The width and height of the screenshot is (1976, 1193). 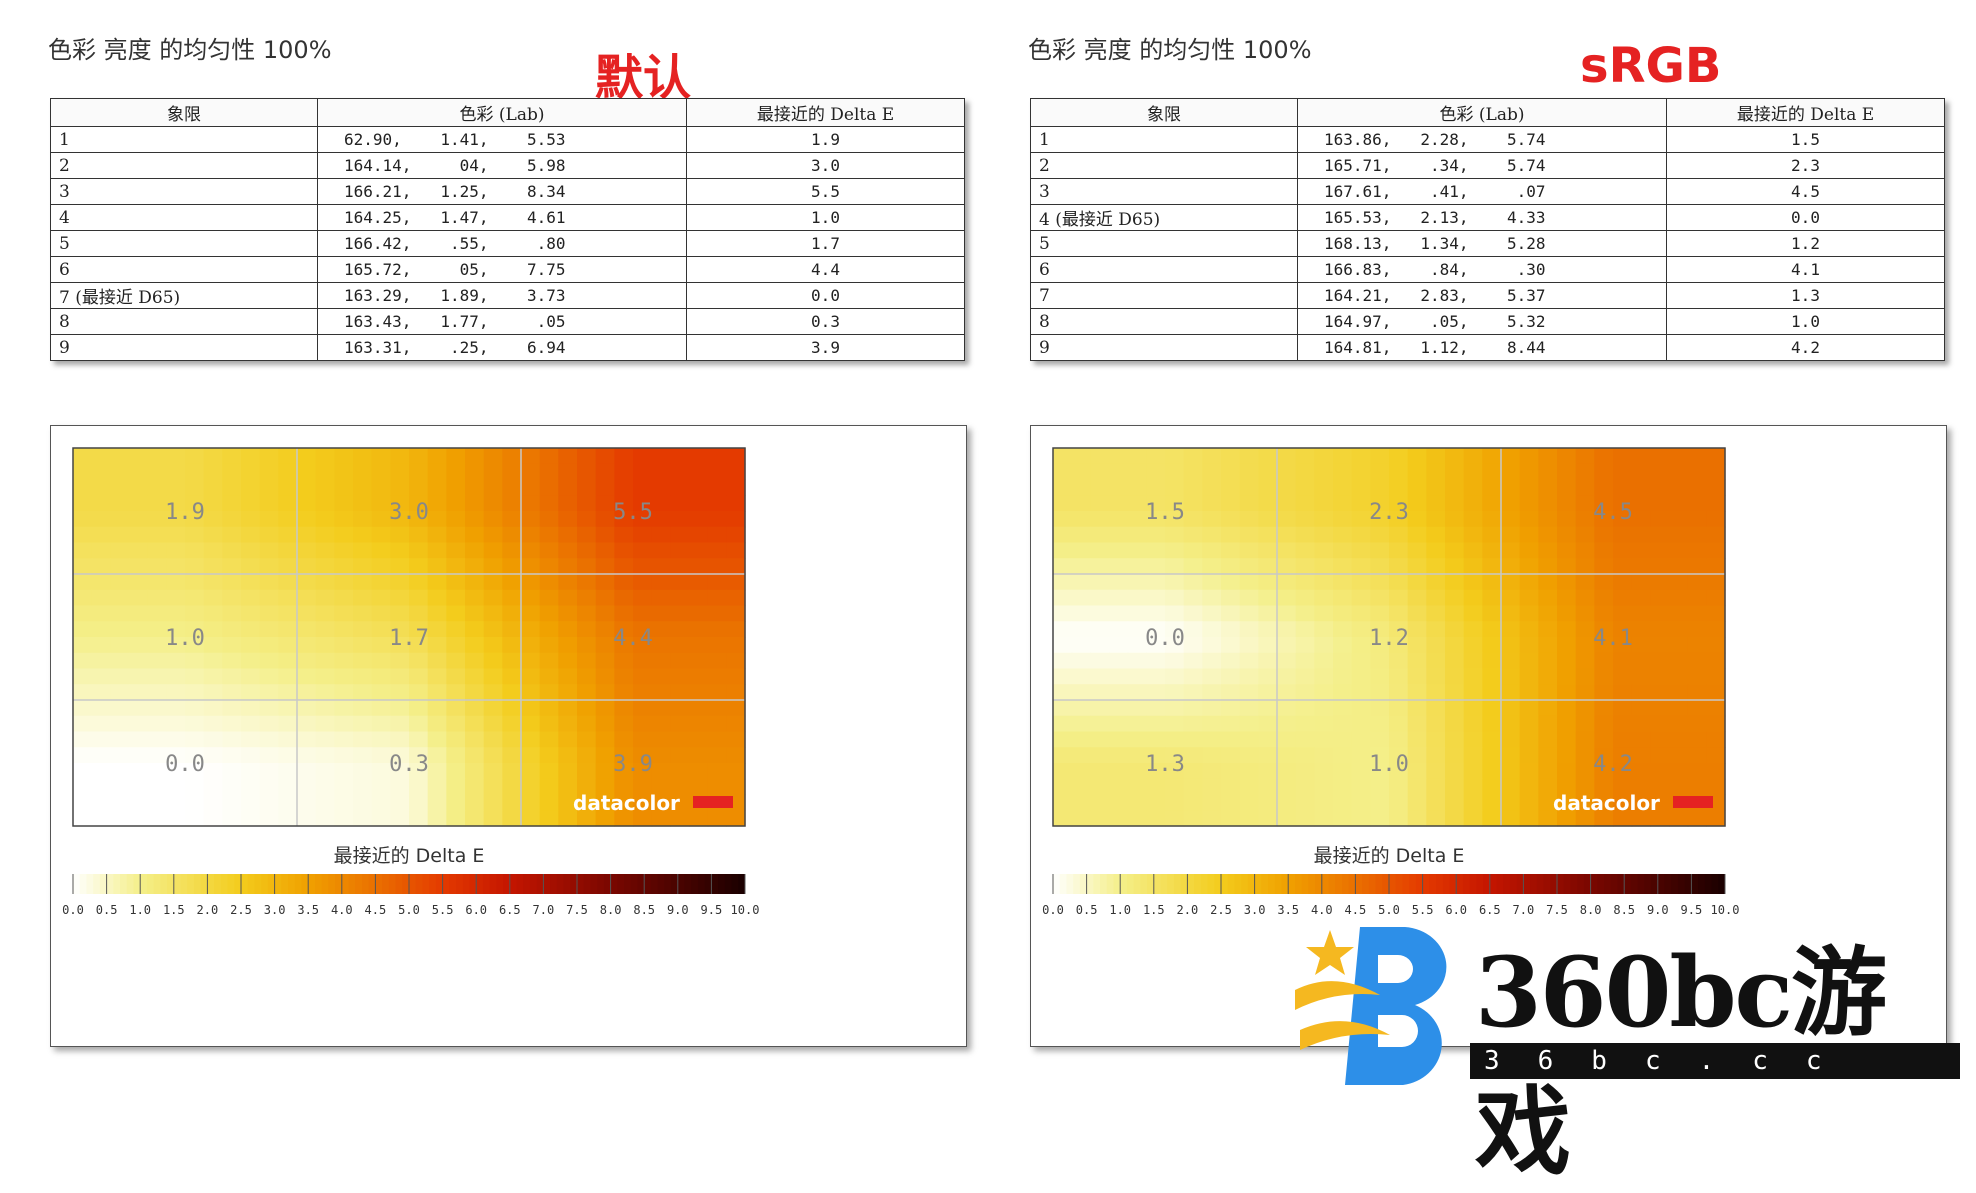 I want to click on cell-label: 4.4, so click(x=633, y=638).